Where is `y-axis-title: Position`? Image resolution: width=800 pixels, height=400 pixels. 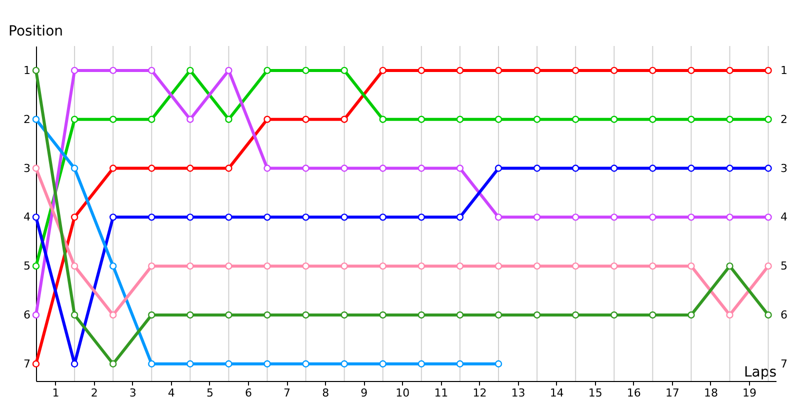 y-axis-title: Position is located at coordinates (36, 32).